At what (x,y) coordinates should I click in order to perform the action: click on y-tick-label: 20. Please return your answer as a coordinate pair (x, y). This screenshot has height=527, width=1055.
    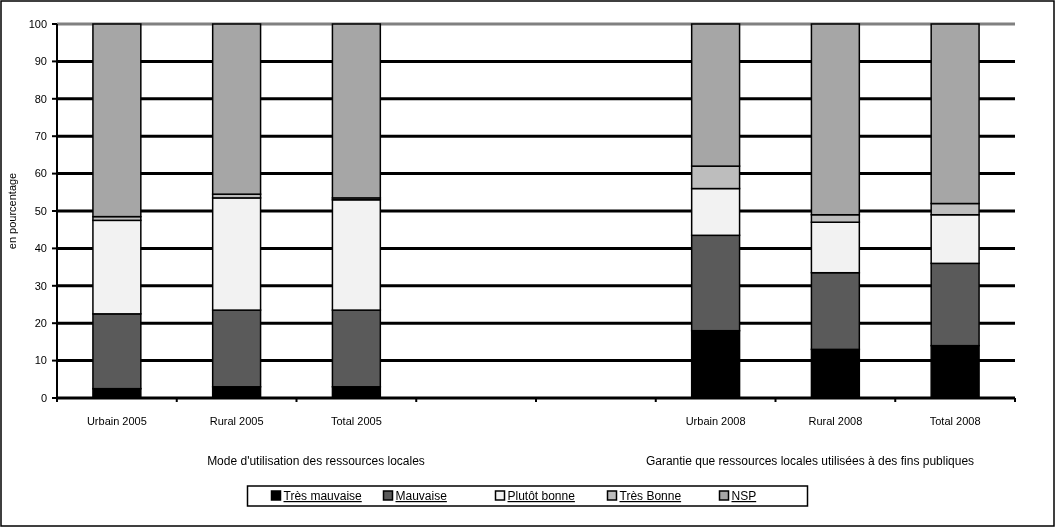
    Looking at the image, I should click on (40, 323).